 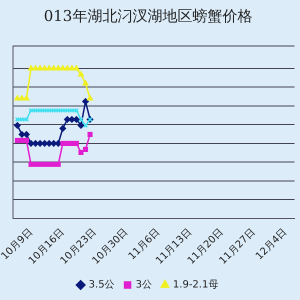 I want to click on chart-title: 013年湖北汈汊湖地区螃蟹价格, so click(x=148, y=15).